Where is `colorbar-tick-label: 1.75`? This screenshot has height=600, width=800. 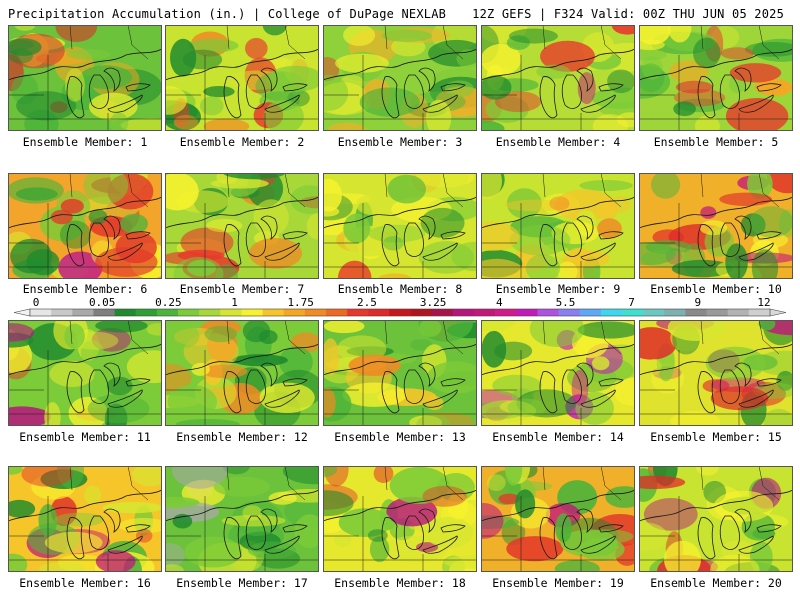 colorbar-tick-label: 1.75 is located at coordinates (300, 302).